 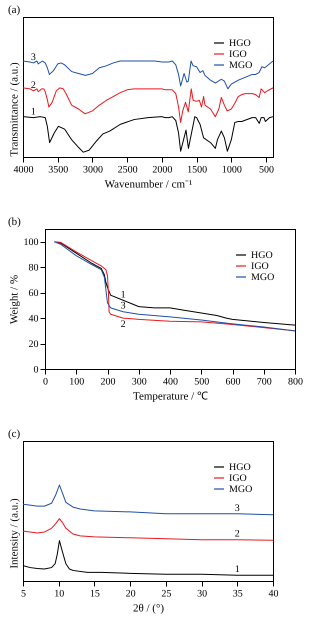 What do you see at coordinates (14, 10) in the screenshot?
I see `chart-title: (a)` at bounding box center [14, 10].